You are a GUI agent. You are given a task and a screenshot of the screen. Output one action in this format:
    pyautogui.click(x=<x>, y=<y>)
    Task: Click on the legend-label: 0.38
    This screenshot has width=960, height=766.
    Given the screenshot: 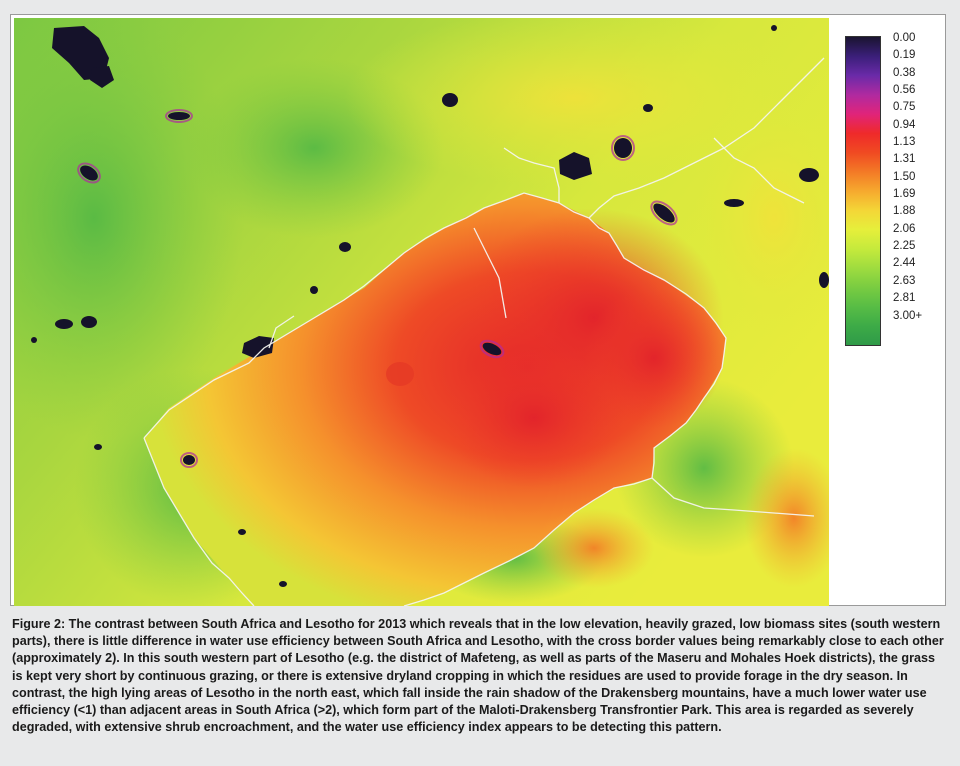 What is the action you would take?
    pyautogui.click(x=904, y=72)
    